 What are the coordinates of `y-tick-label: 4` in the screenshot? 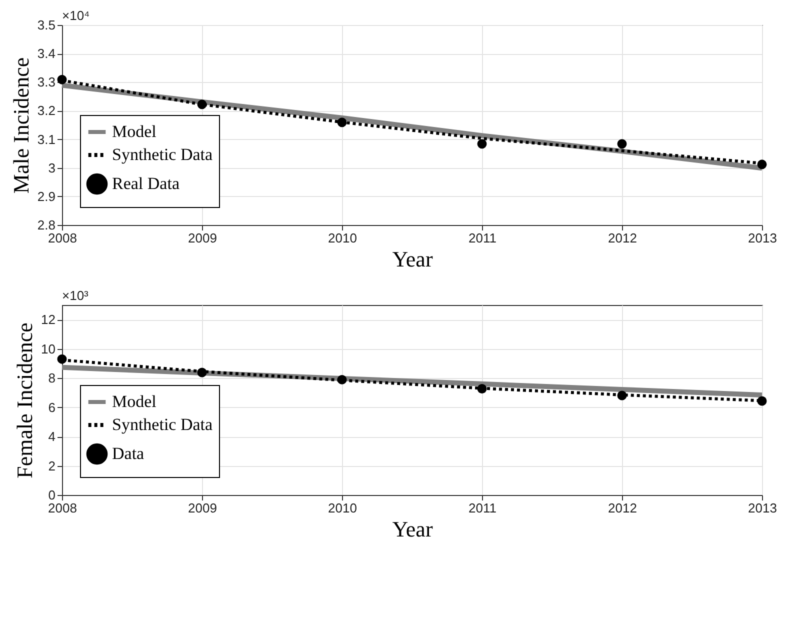 It's located at (52, 436).